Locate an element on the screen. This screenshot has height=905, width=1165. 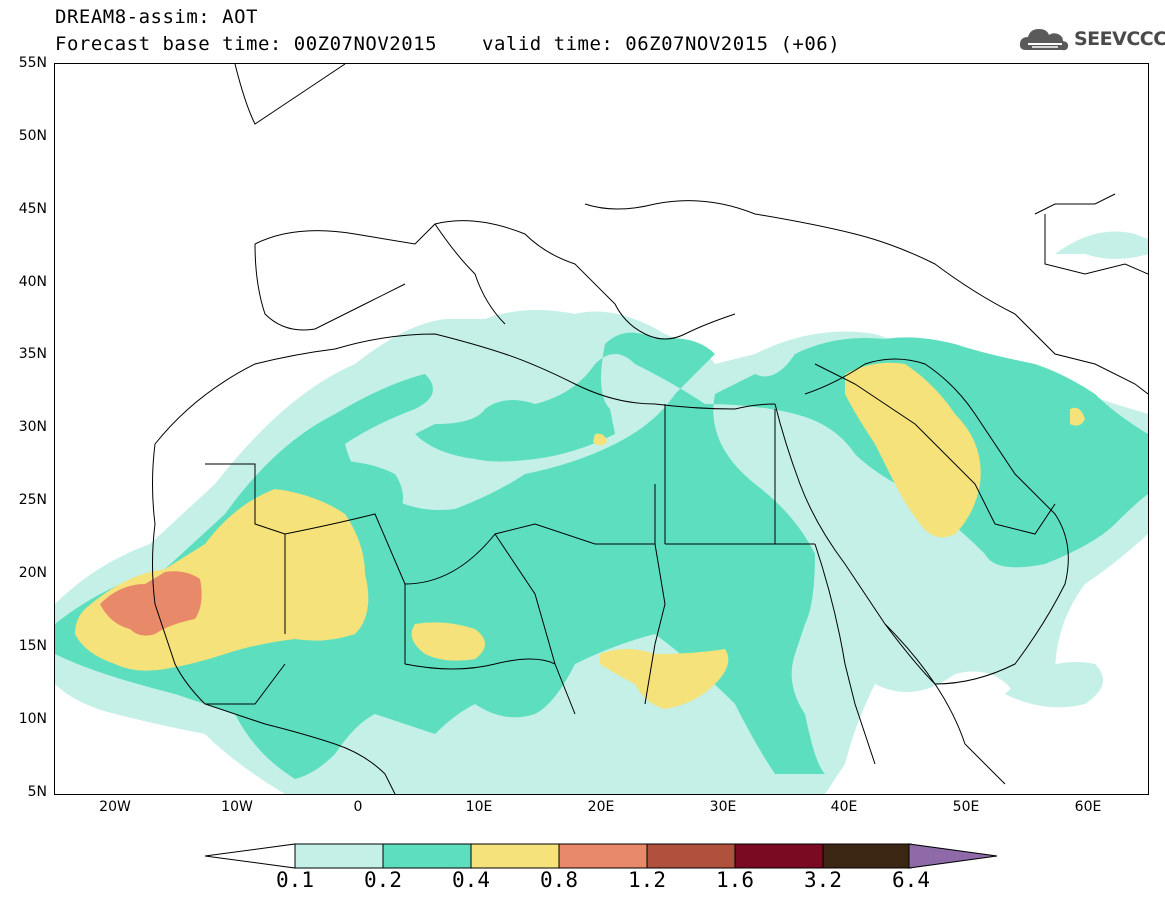
lat-label: 40N is located at coordinates (32, 282).